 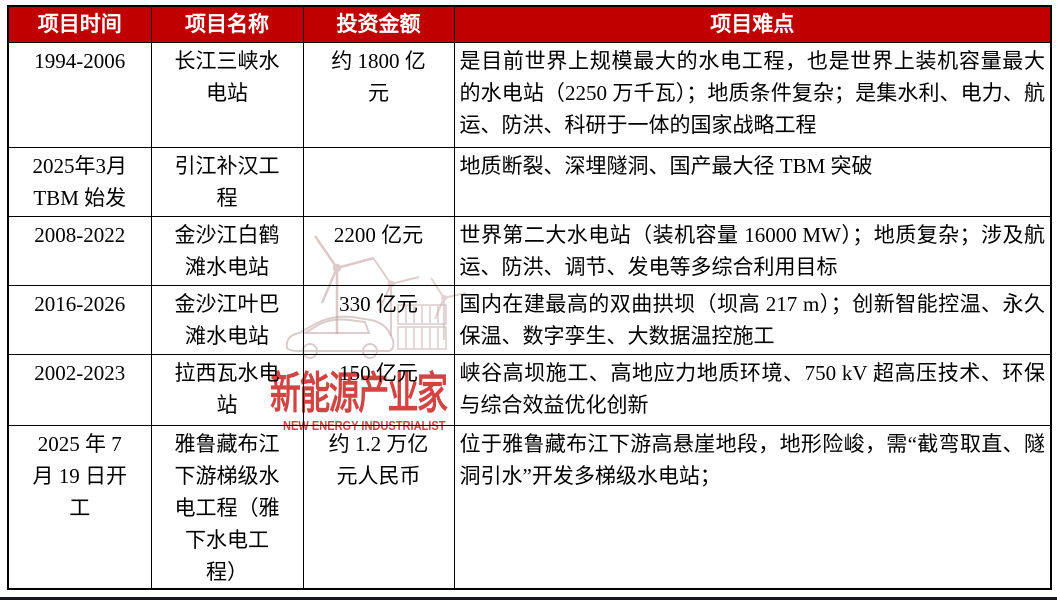 I want to click on cell-name: 金沙江叶巴 滩水电站, so click(x=227, y=320).